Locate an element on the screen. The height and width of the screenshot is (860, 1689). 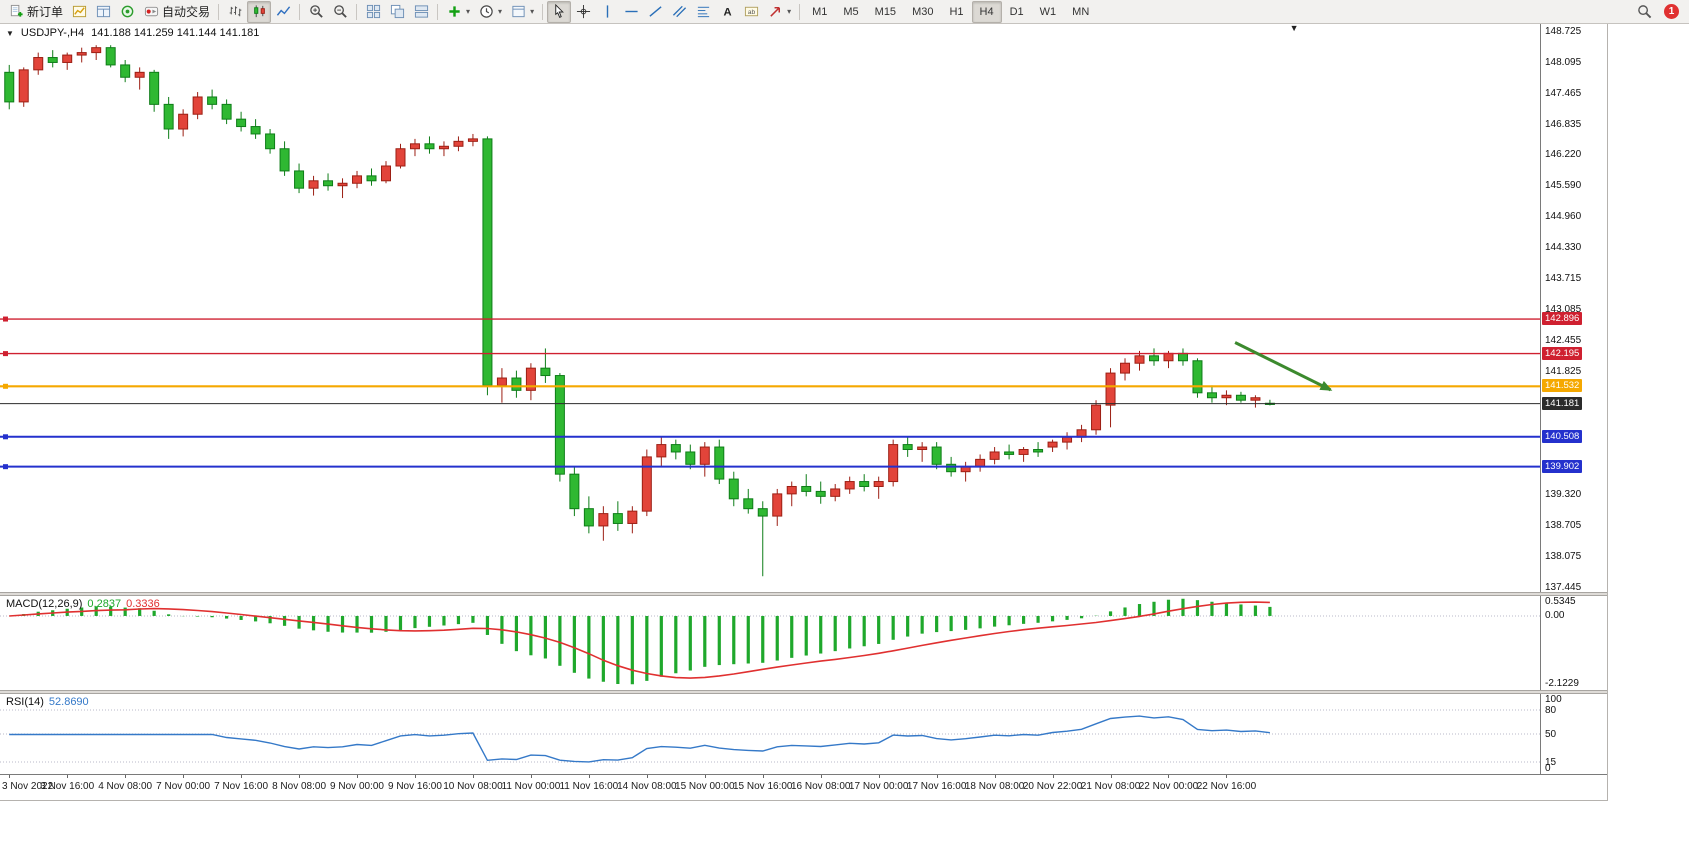
search-button is located at coordinates (1644, 12).